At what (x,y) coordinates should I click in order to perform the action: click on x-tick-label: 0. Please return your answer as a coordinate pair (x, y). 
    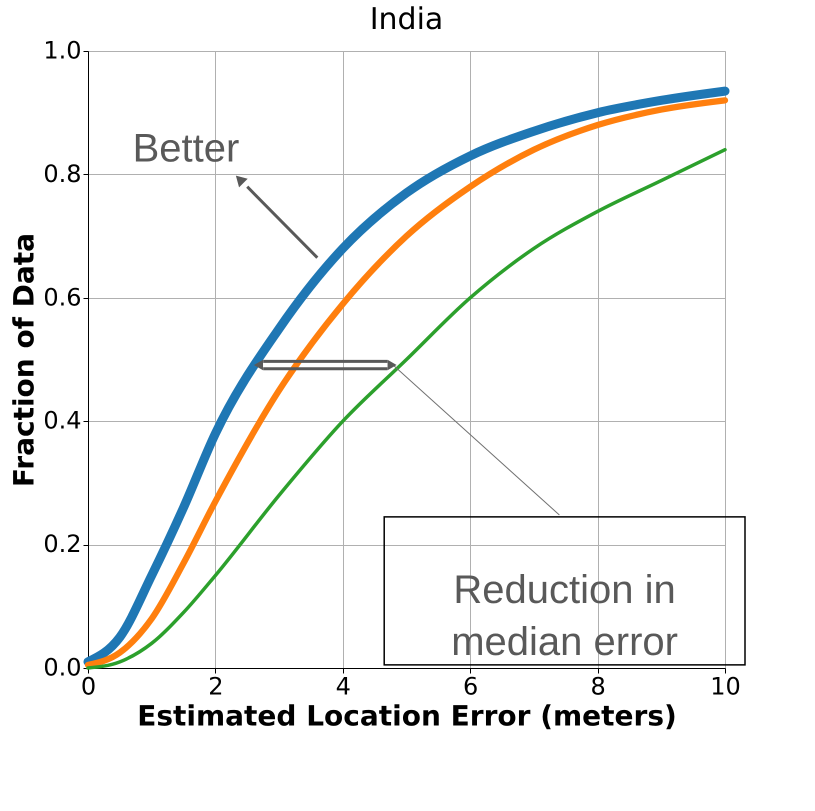
    Looking at the image, I should click on (88, 686).